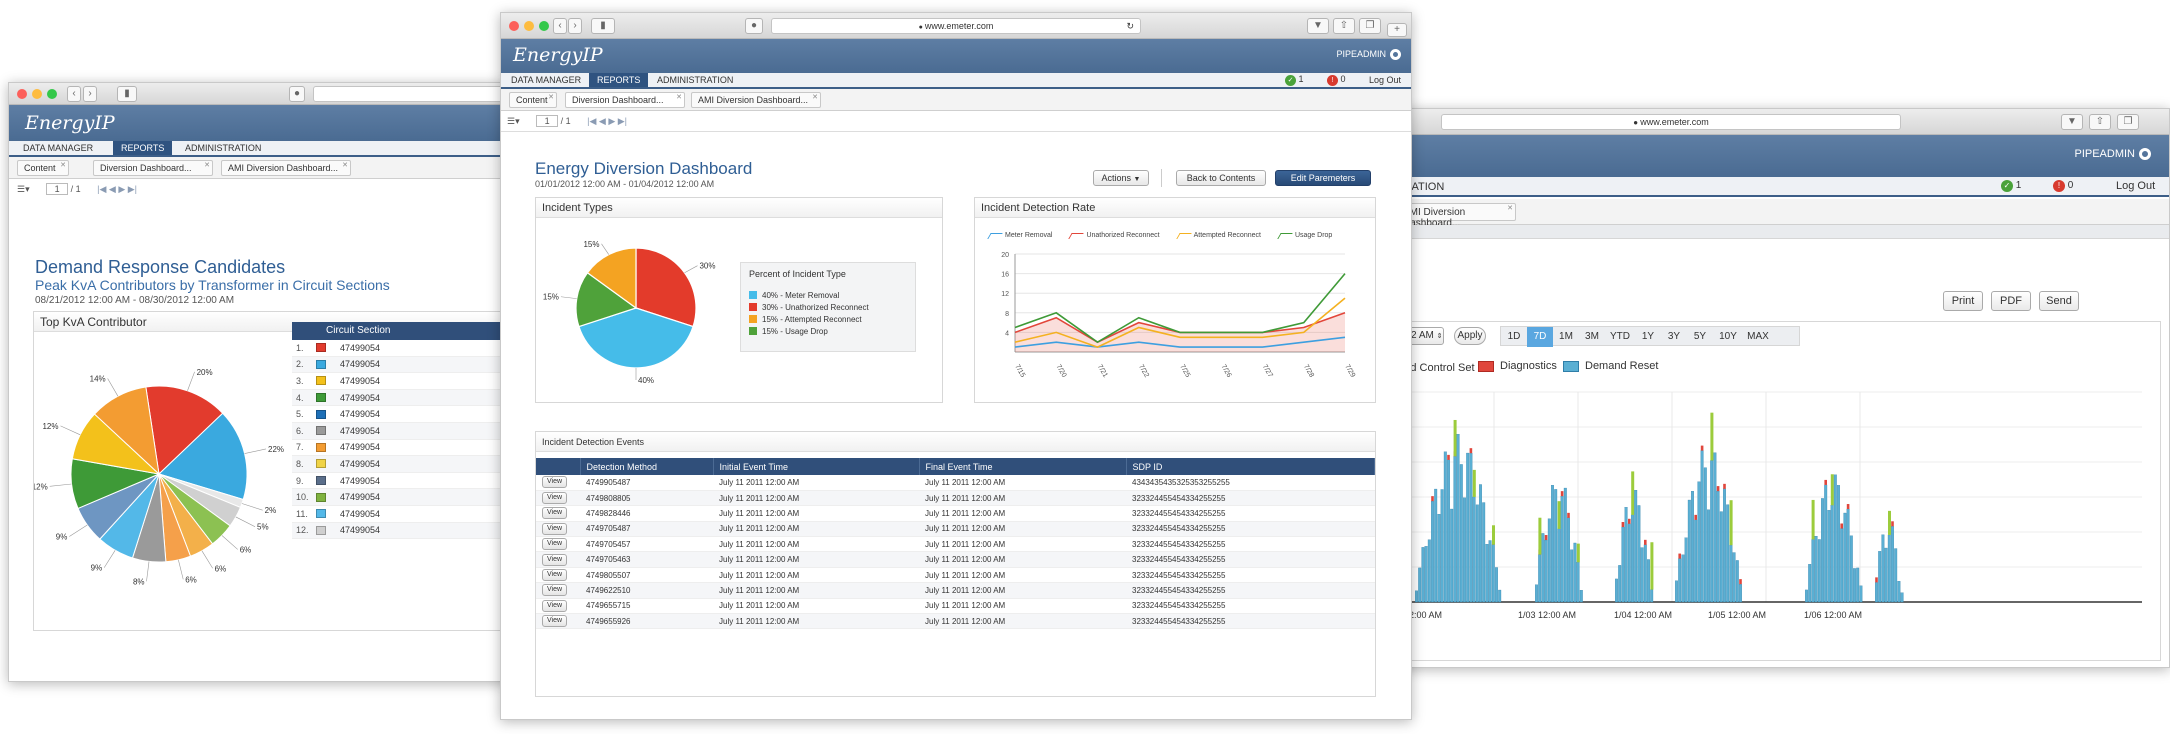  What do you see at coordinates (647, 466) in the screenshot?
I see `col-detection-method: Detection Method` at bounding box center [647, 466].